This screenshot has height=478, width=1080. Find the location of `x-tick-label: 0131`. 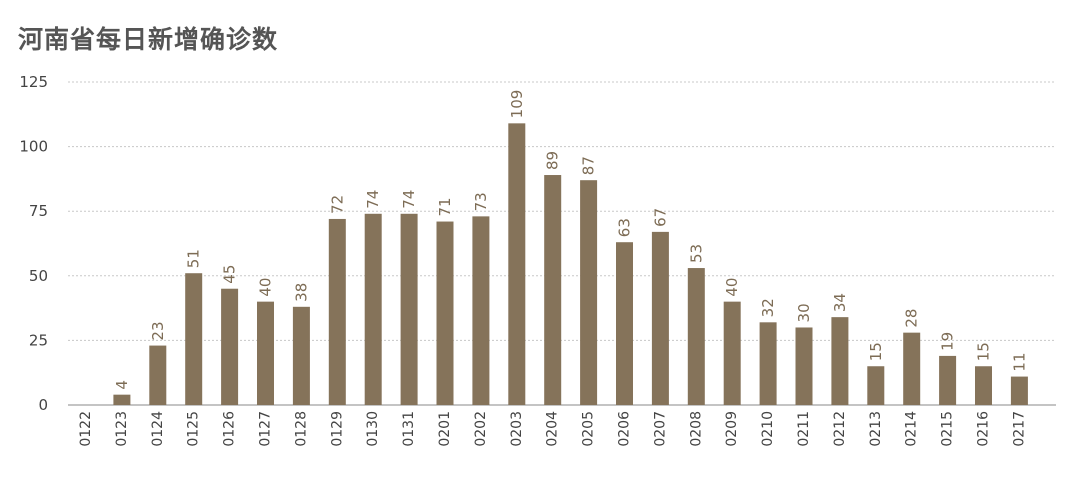

x-tick-label: 0131 is located at coordinates (409, 429).